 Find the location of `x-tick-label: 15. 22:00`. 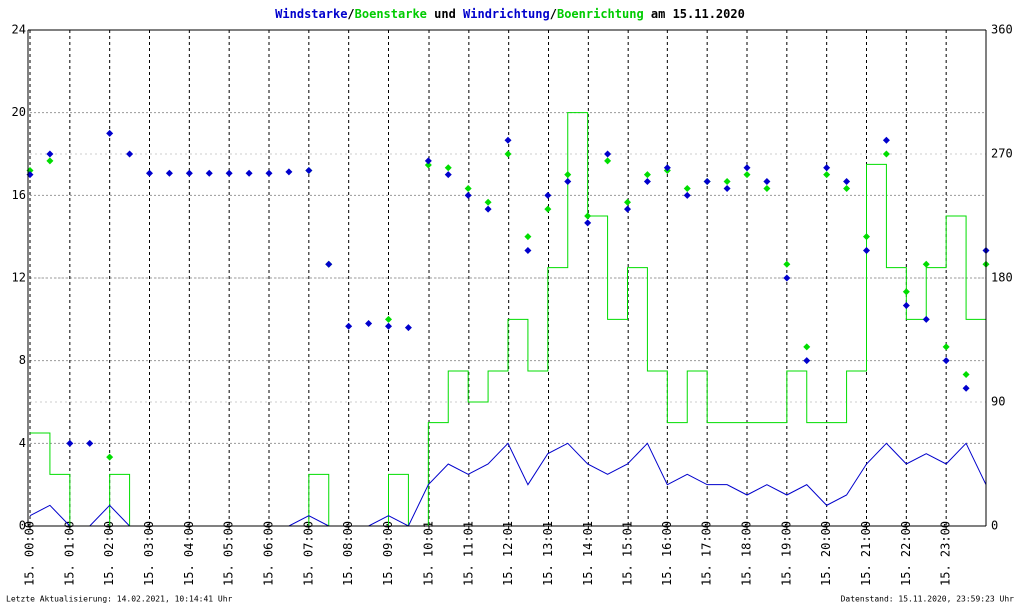

x-tick-label: 15. 22:00 is located at coordinates (906, 553).